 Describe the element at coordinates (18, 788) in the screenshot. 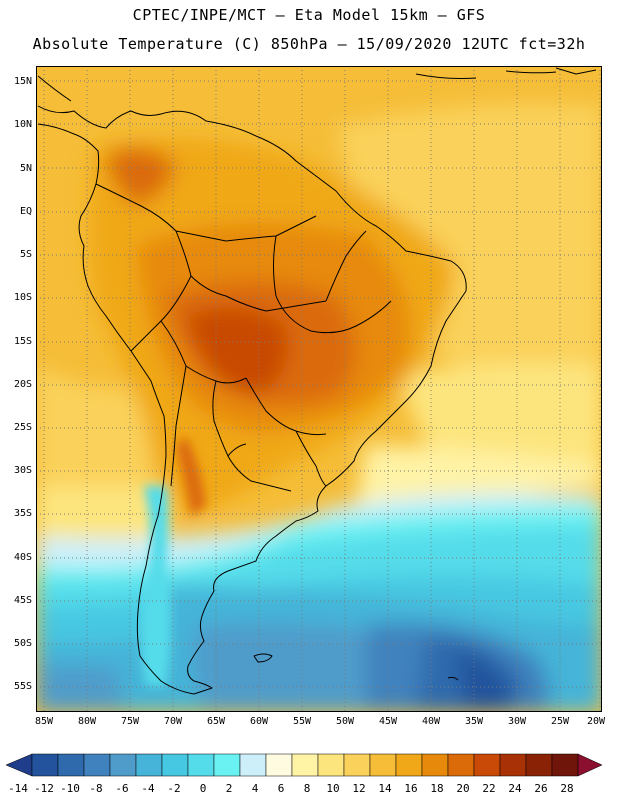

I see `colorbar-label: -14` at that location.